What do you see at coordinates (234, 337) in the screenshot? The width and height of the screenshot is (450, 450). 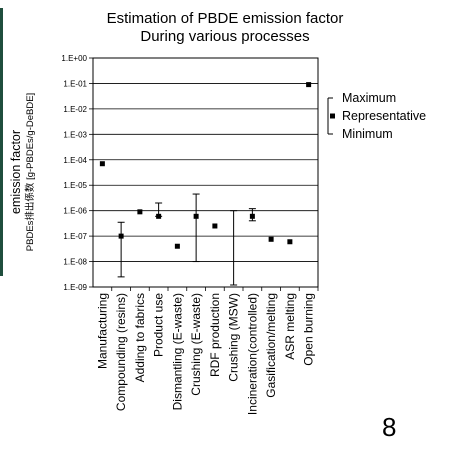 I see `x-tick-label: Crushing (MSW)` at bounding box center [234, 337].